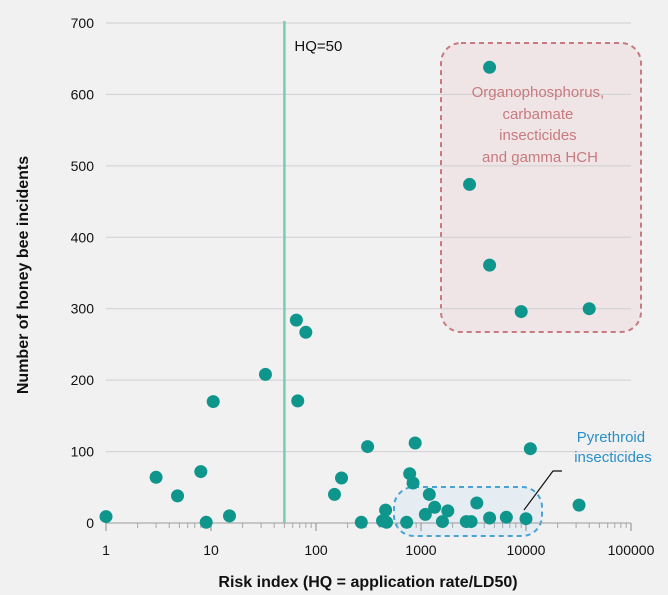 The width and height of the screenshot is (668, 595). What do you see at coordinates (83, 23) in the screenshot?
I see `y-tick-label: 700` at bounding box center [83, 23].